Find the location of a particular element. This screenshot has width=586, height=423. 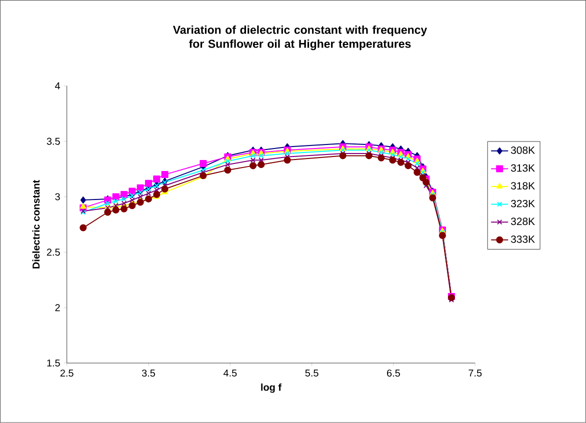

y-tick-label: 4 is located at coordinates (57, 86).